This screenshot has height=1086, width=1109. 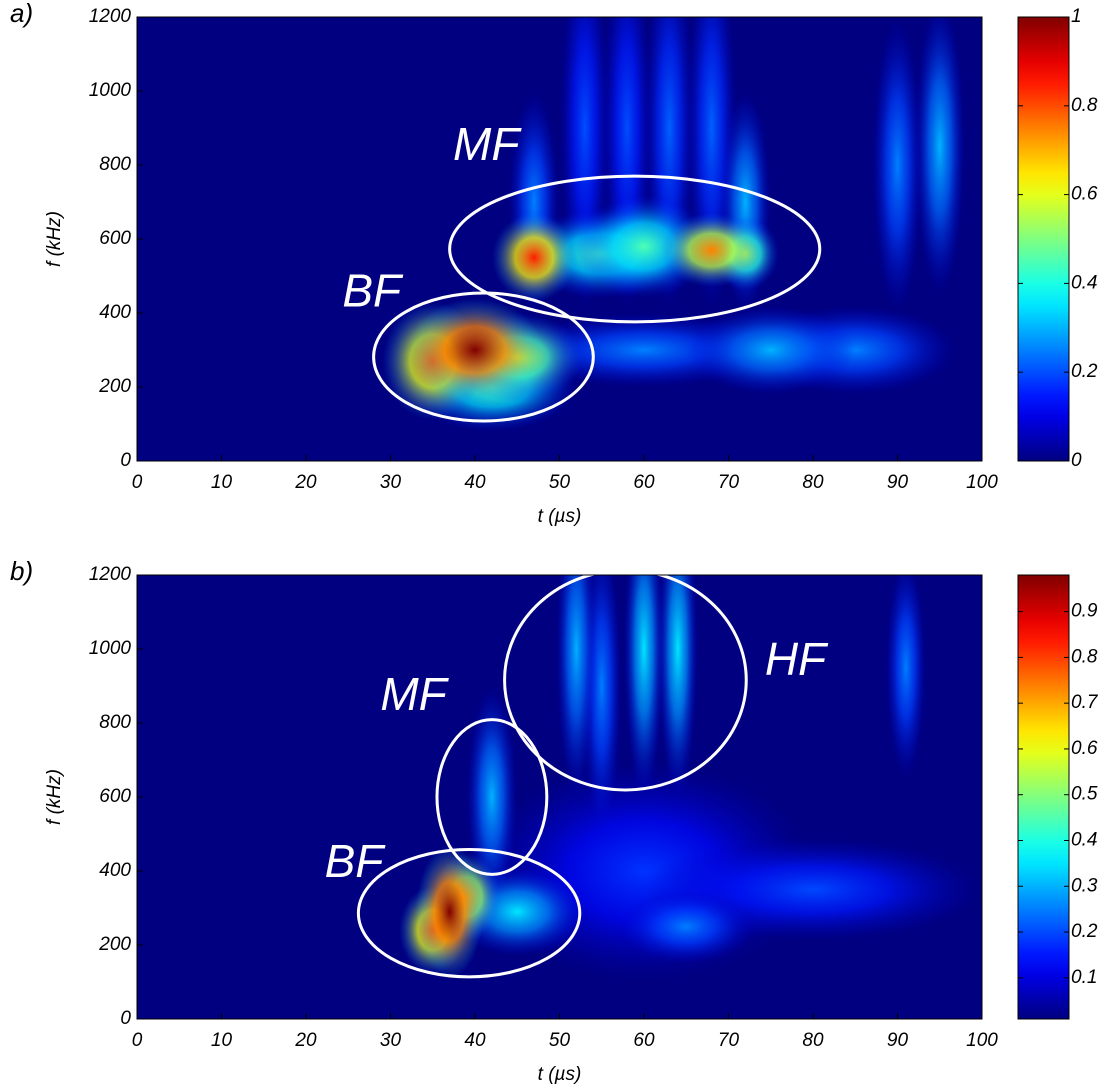 What do you see at coordinates (1084, 885) in the screenshot?
I see `colorbar-tick-label: 0.3` at bounding box center [1084, 885].